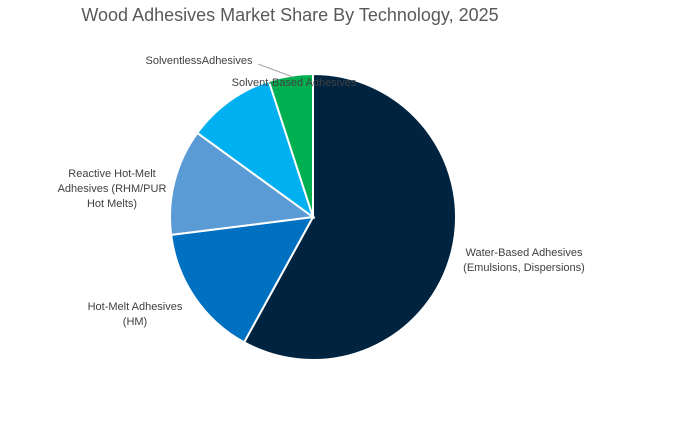  What do you see at coordinates (112, 204) in the screenshot?
I see `data-label-line: Hot Melts)` at bounding box center [112, 204].